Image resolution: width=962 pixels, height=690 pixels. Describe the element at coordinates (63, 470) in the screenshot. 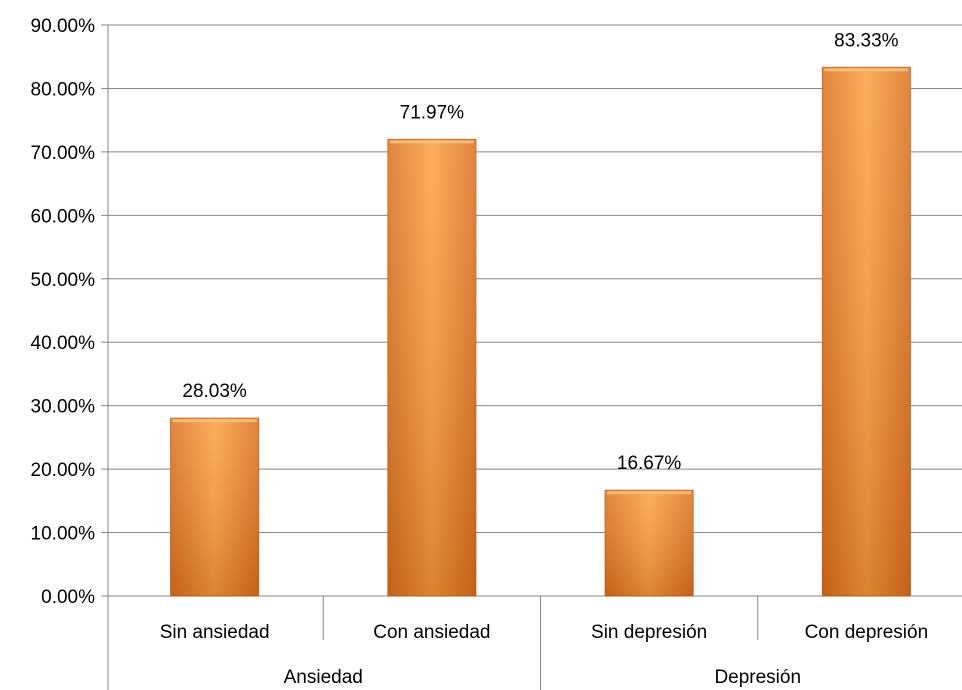

I see `y-tick-label: 20.00%` at that location.